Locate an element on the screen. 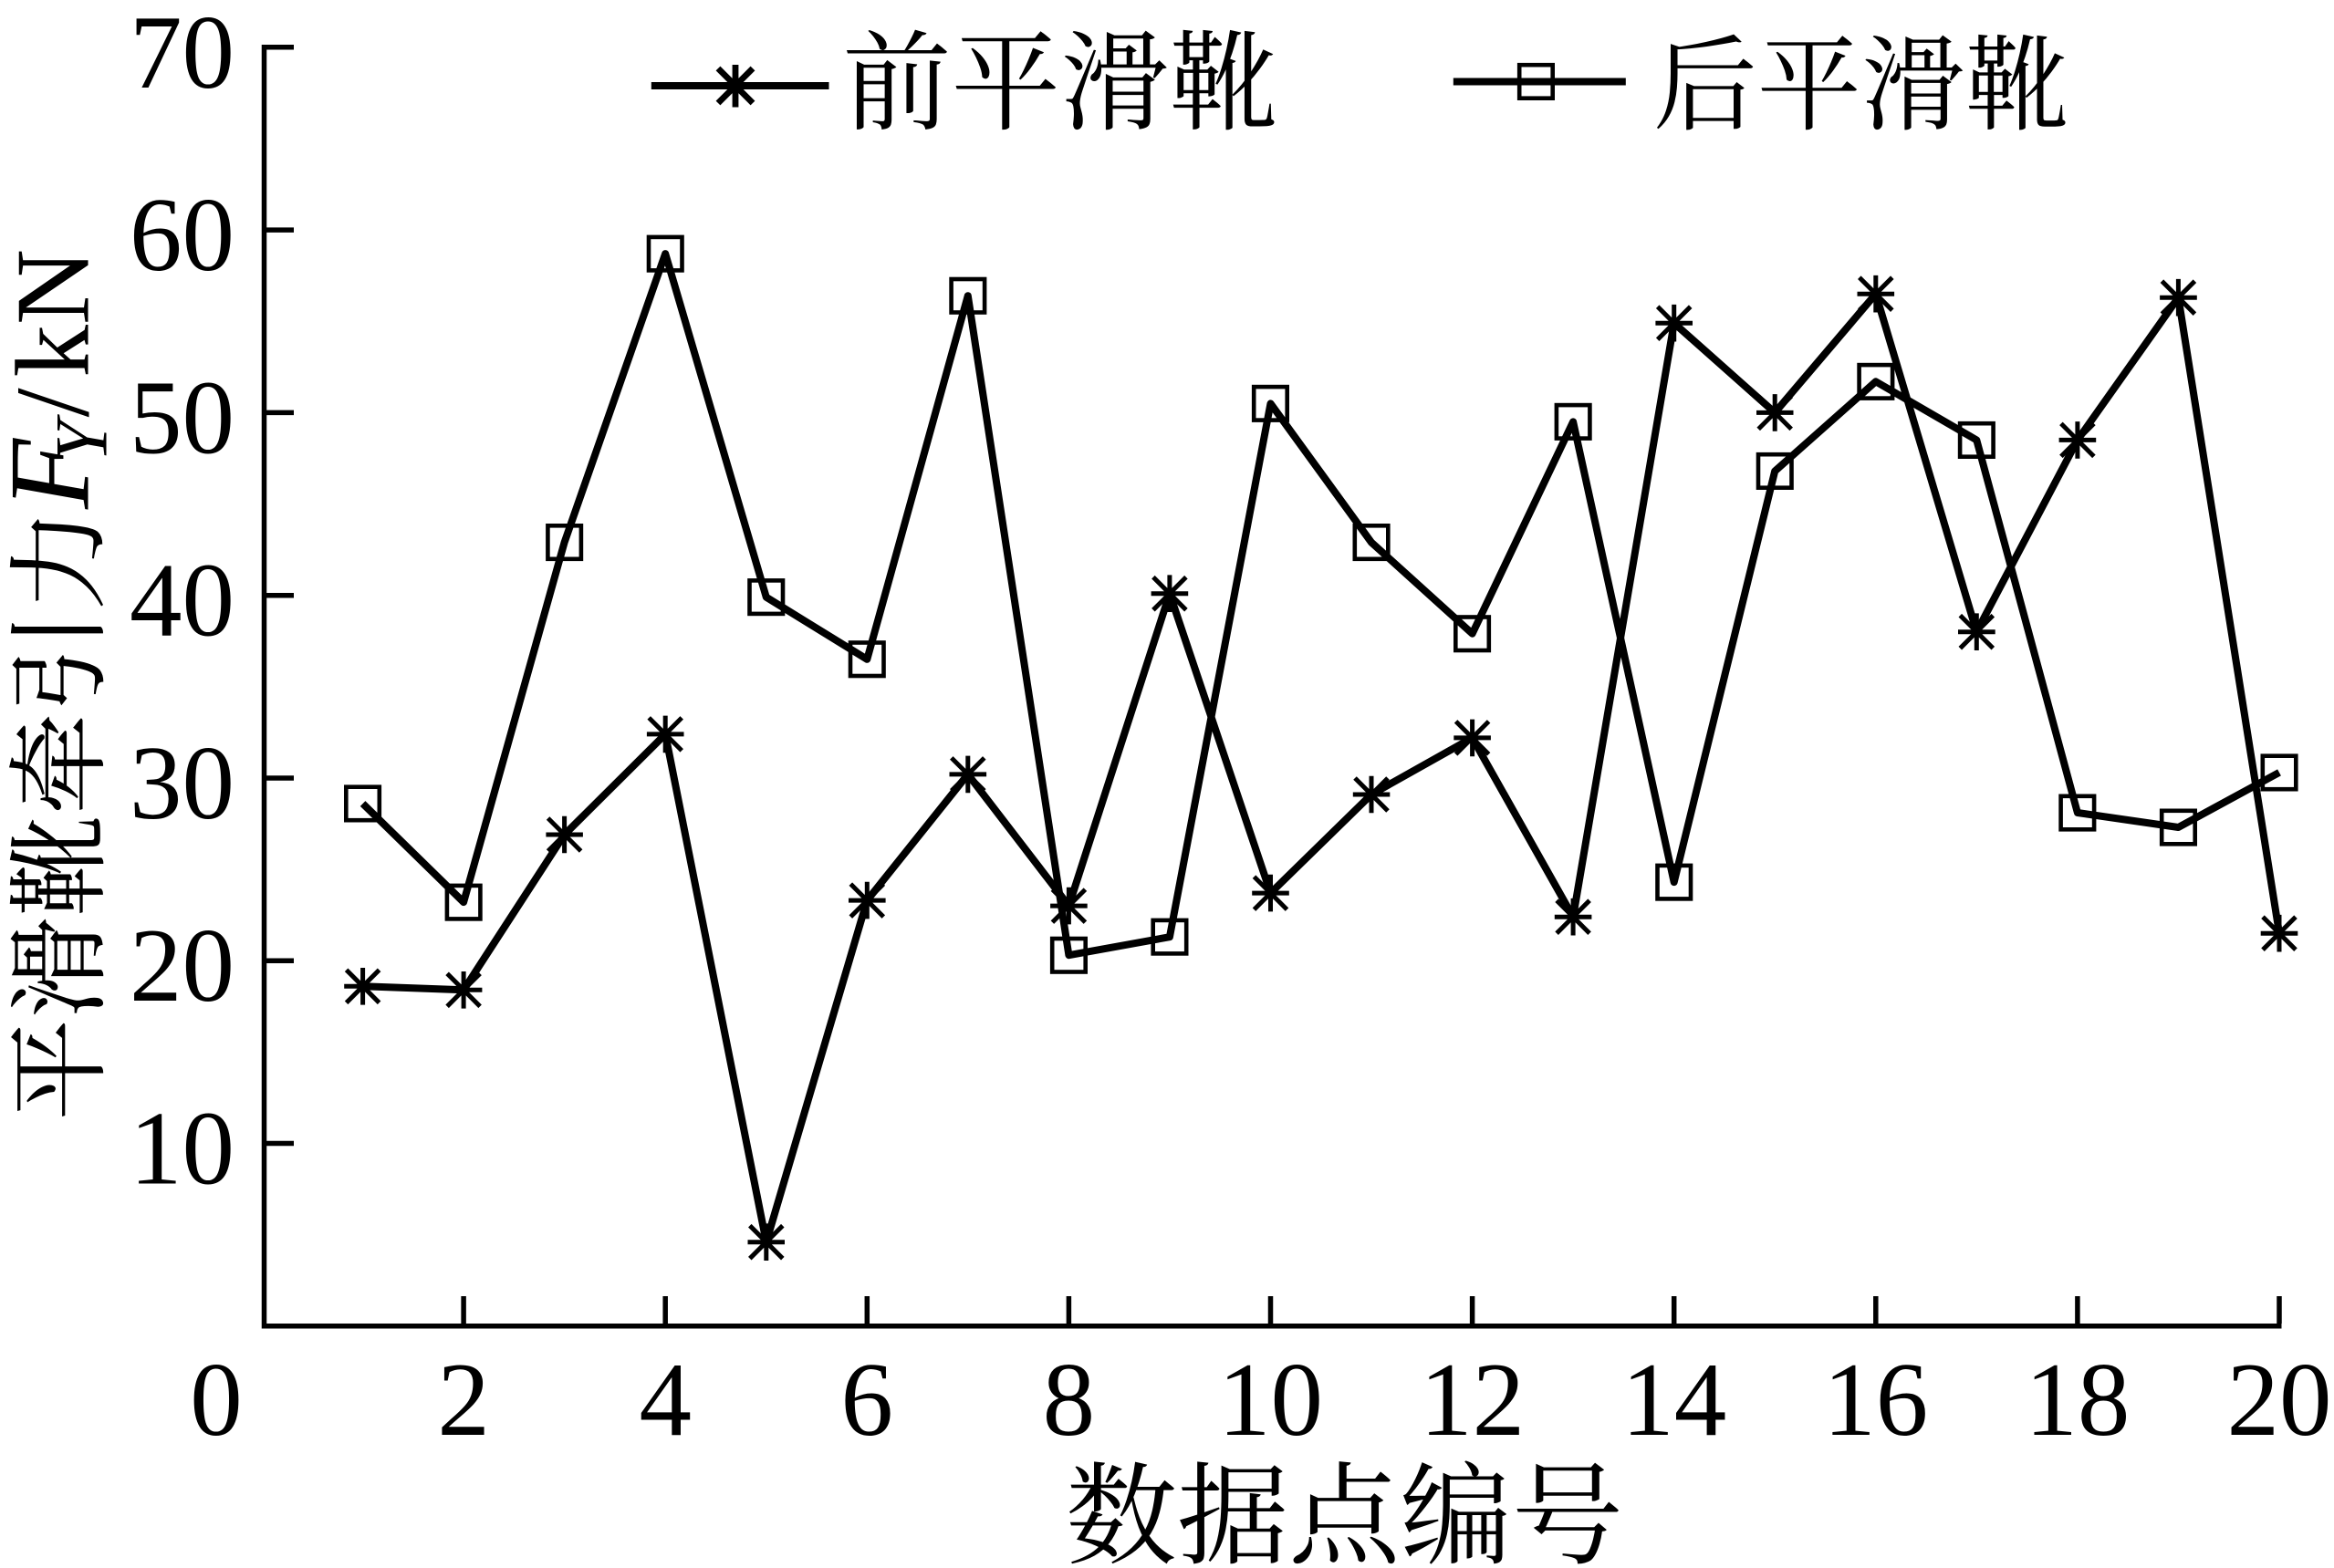  svg-text: 12 is located at coordinates (1472, 1400).